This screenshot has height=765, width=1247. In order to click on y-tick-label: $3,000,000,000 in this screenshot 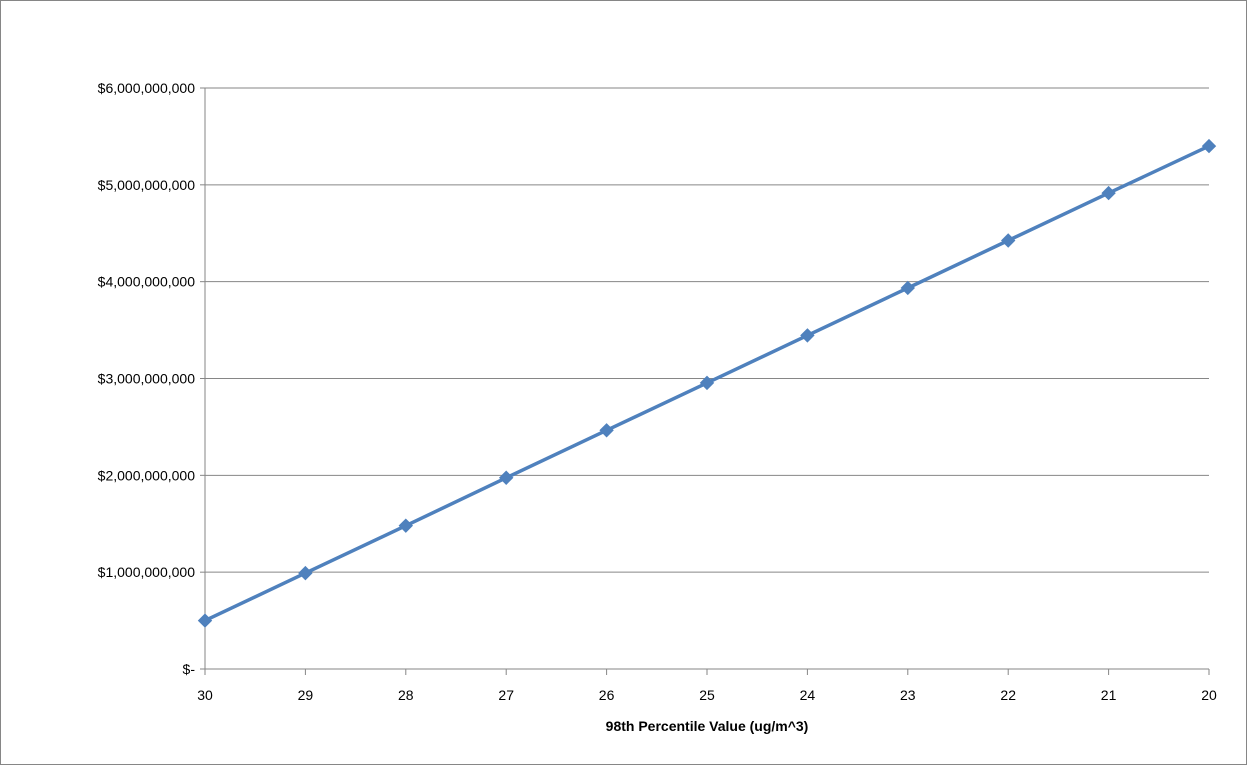, I will do `click(147, 379)`.